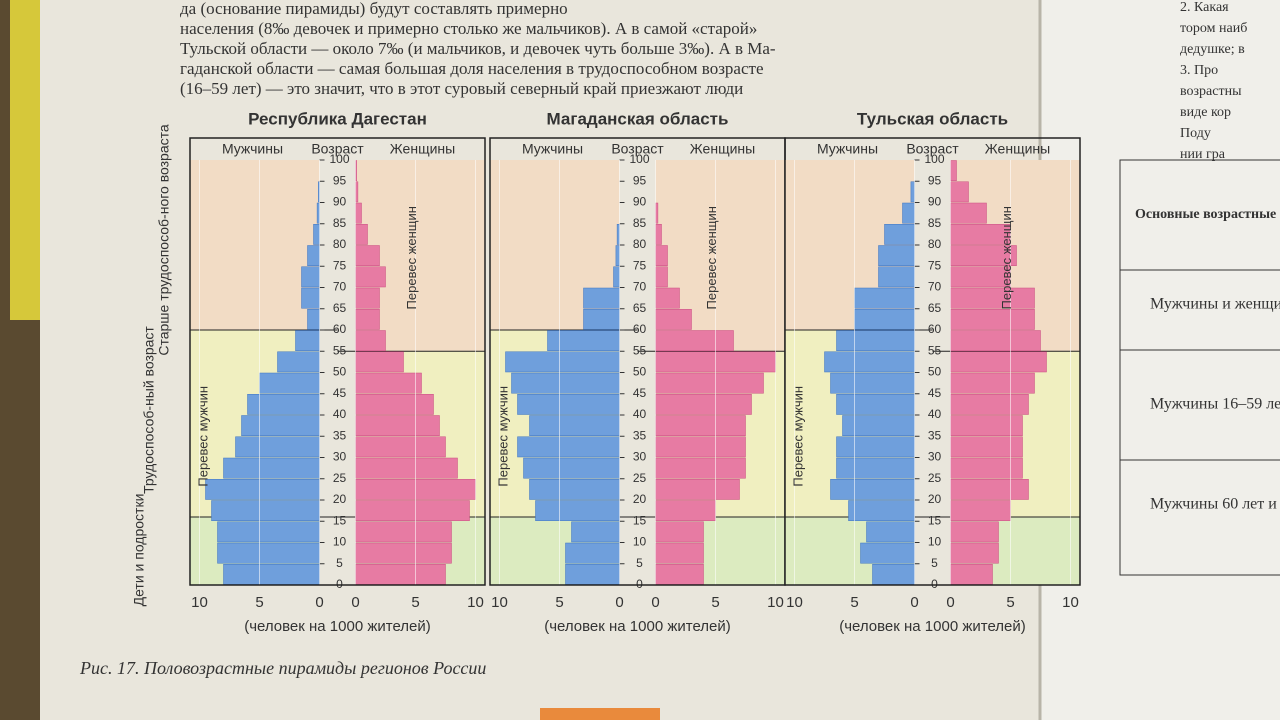  Describe the element at coordinates (340, 223) in the screenshot. I see `age-label: 85` at that location.